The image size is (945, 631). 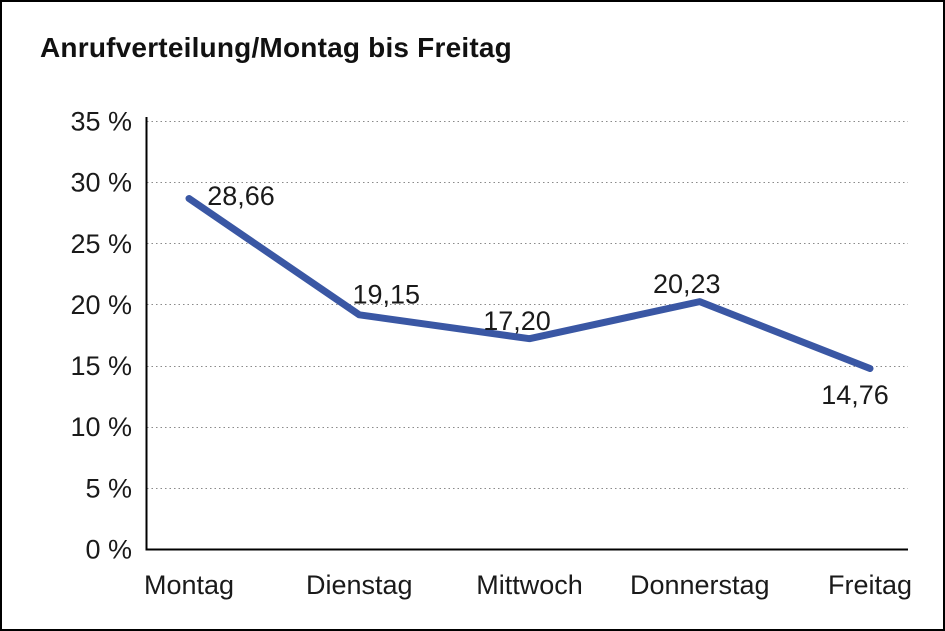 What do you see at coordinates (855, 395) in the screenshot?
I see `data-point-label: 14,76` at bounding box center [855, 395].